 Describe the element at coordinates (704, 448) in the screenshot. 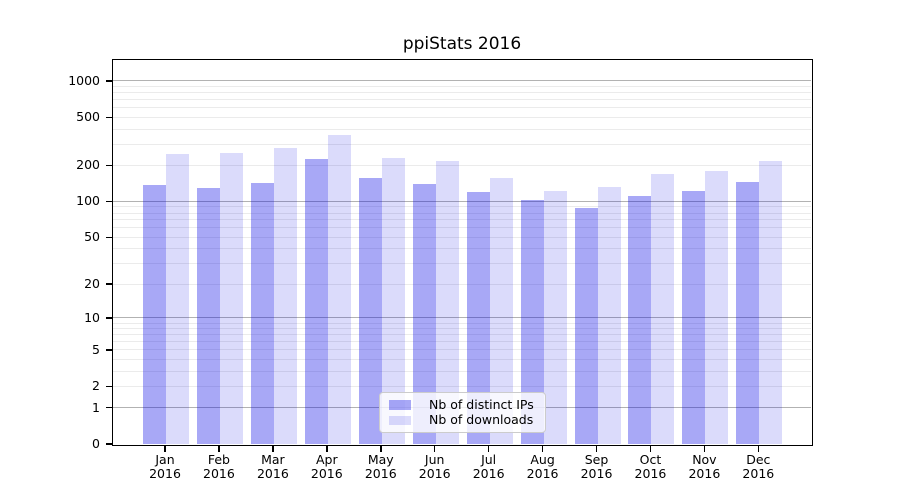

I see `x-tick-nov` at that location.